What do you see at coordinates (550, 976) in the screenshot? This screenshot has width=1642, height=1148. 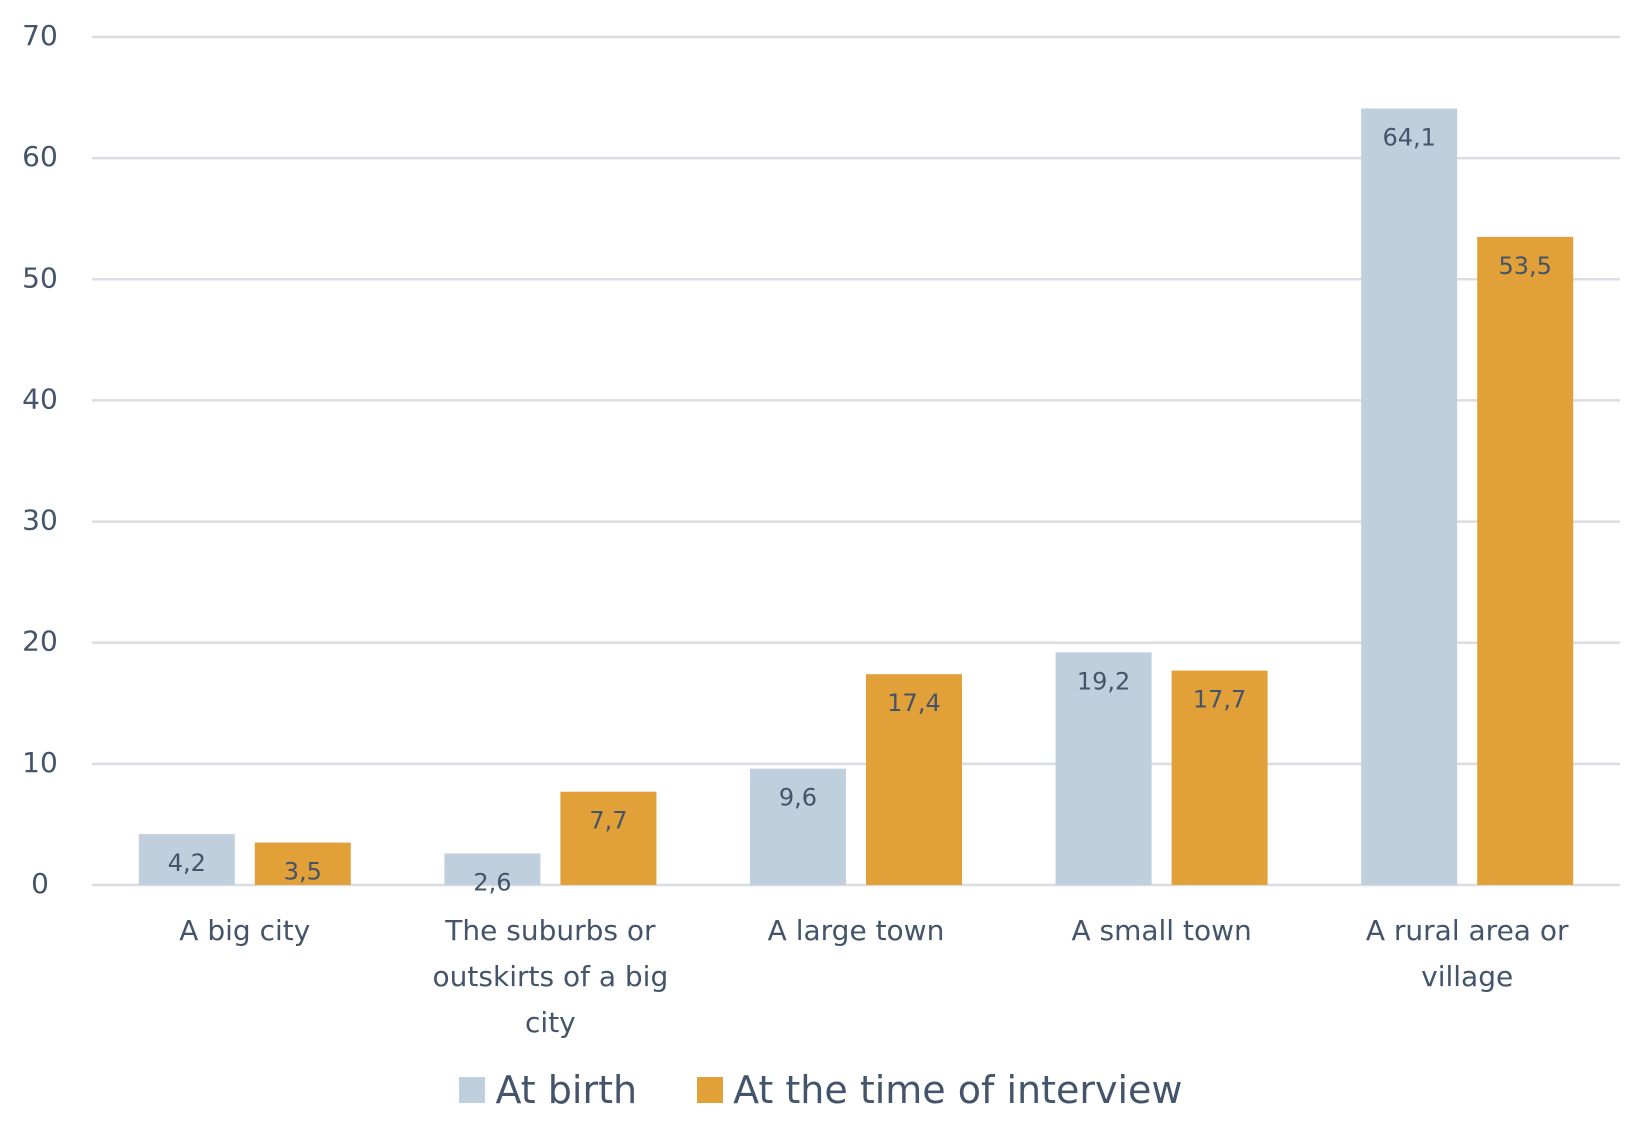 I see `x-tick-label: The suburbs or outskirts of a big city` at bounding box center [550, 976].